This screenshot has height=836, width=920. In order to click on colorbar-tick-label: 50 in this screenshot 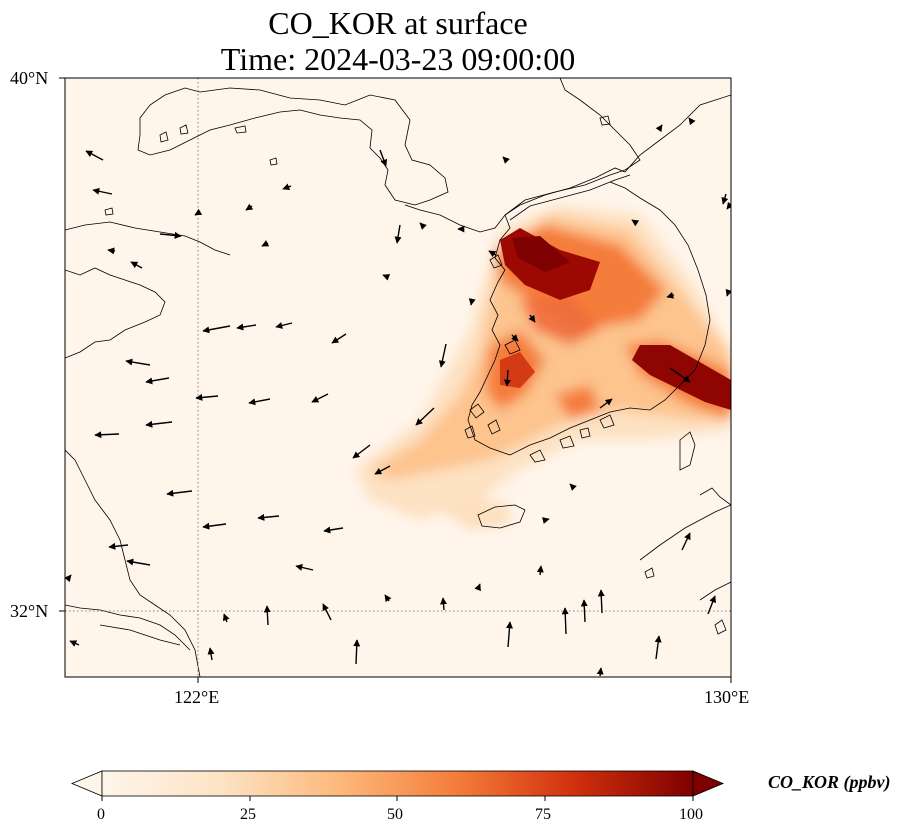, I will do `click(395, 814)`.